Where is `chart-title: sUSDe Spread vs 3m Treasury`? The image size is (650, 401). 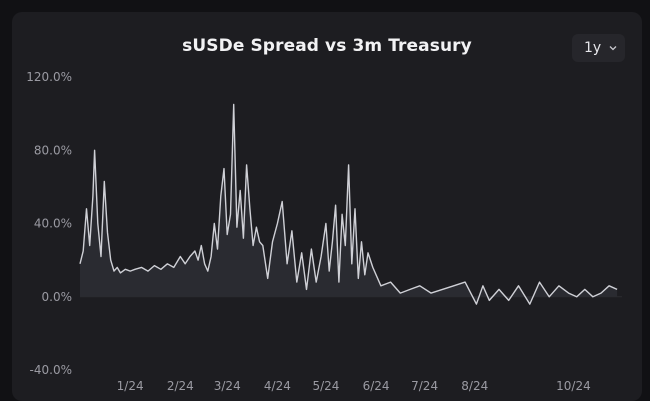
chart-title: sUSDe Spread vs 3m Treasury is located at coordinates (327, 46).